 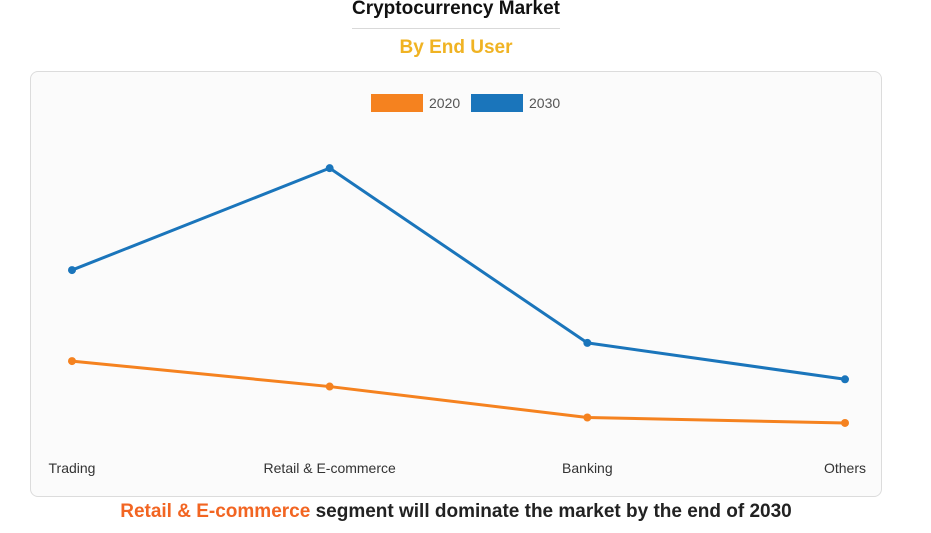 I want to click on chart-subtitle: By End User, so click(x=456, y=47).